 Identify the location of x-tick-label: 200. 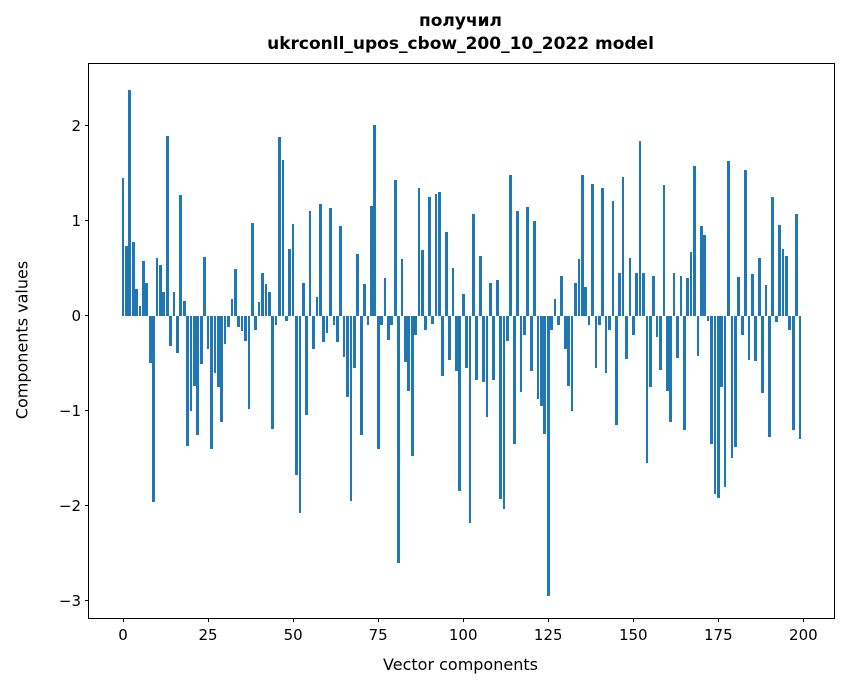
(803, 635).